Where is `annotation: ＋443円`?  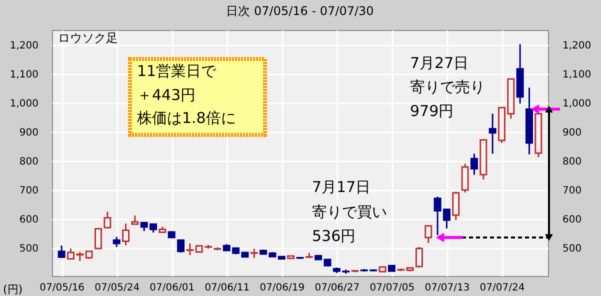
annotation: ＋443円 is located at coordinates (166, 95).